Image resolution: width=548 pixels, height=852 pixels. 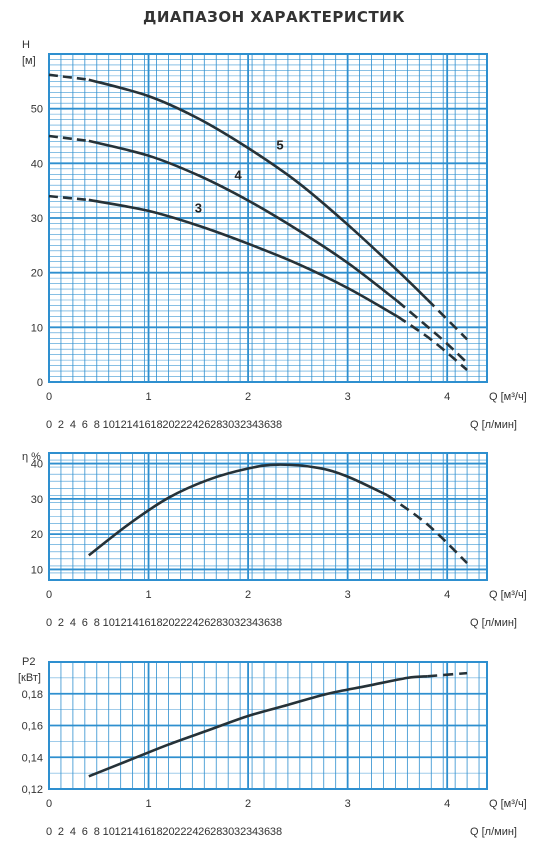 I want to click on x-tick-label-lmin: 10, so click(x=109, y=425).